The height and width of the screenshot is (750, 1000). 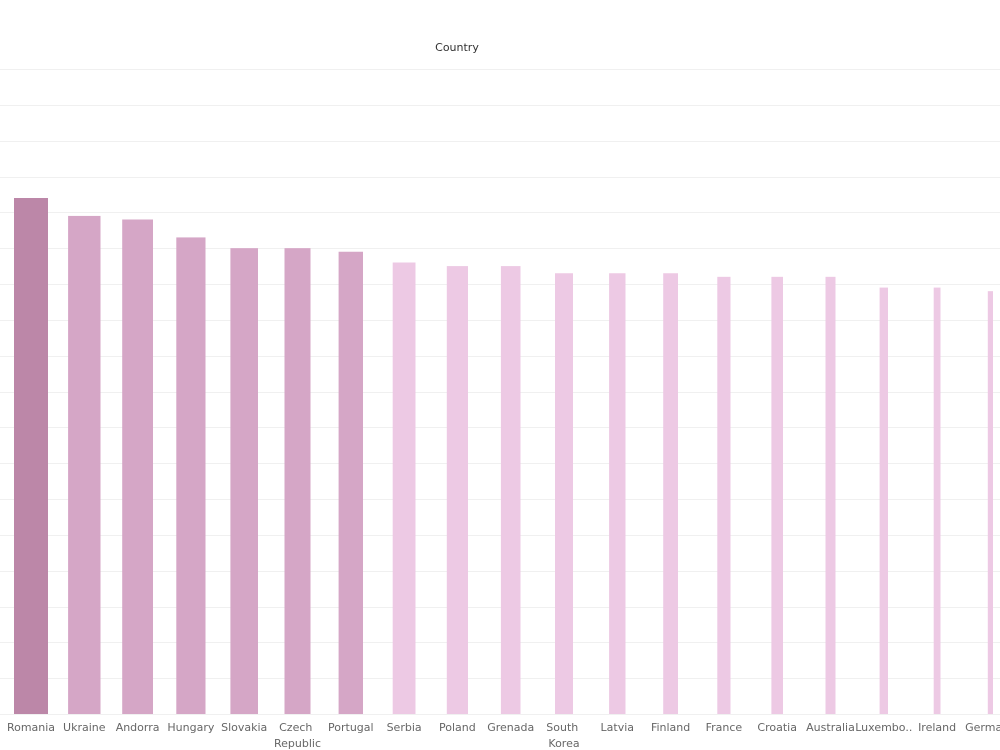 What do you see at coordinates (404, 727) in the screenshot?
I see `x-tick-label: Serbia` at bounding box center [404, 727].